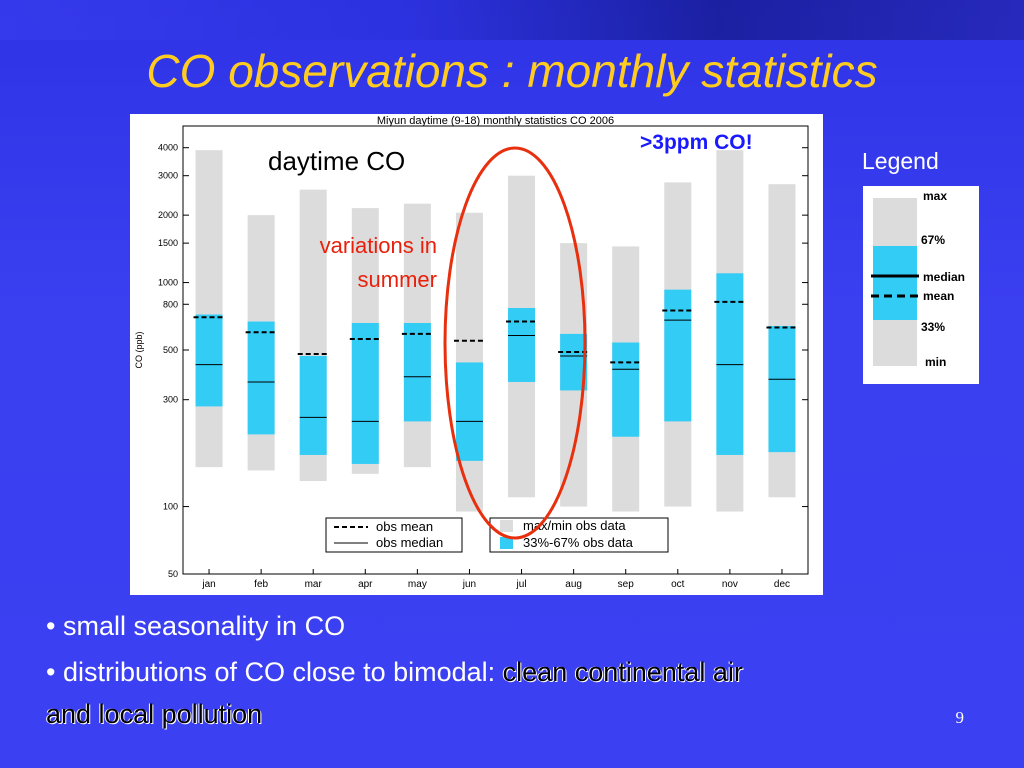 The height and width of the screenshot is (768, 1024). Describe the element at coordinates (933, 240) in the screenshot. I see `legend-label-67: 67%` at that location.